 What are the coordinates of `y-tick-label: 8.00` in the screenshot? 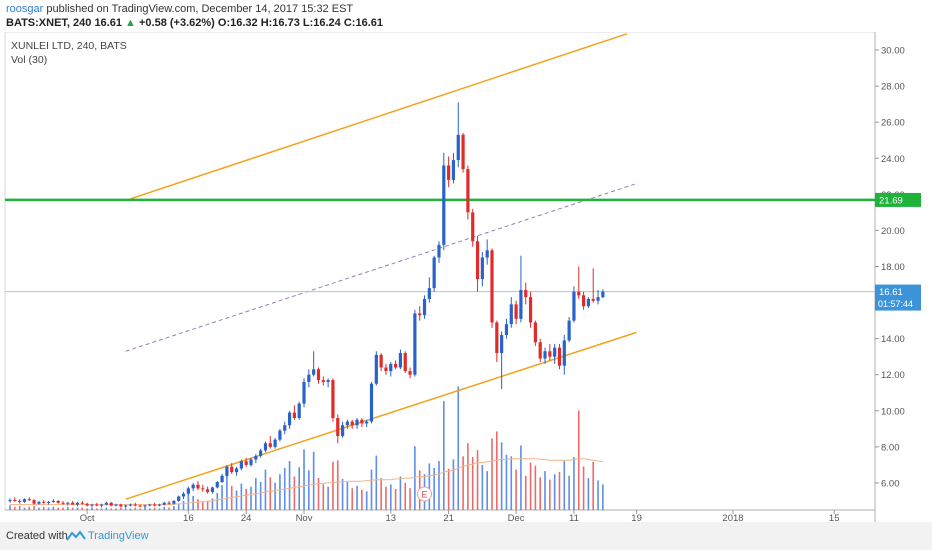 It's located at (890, 447).